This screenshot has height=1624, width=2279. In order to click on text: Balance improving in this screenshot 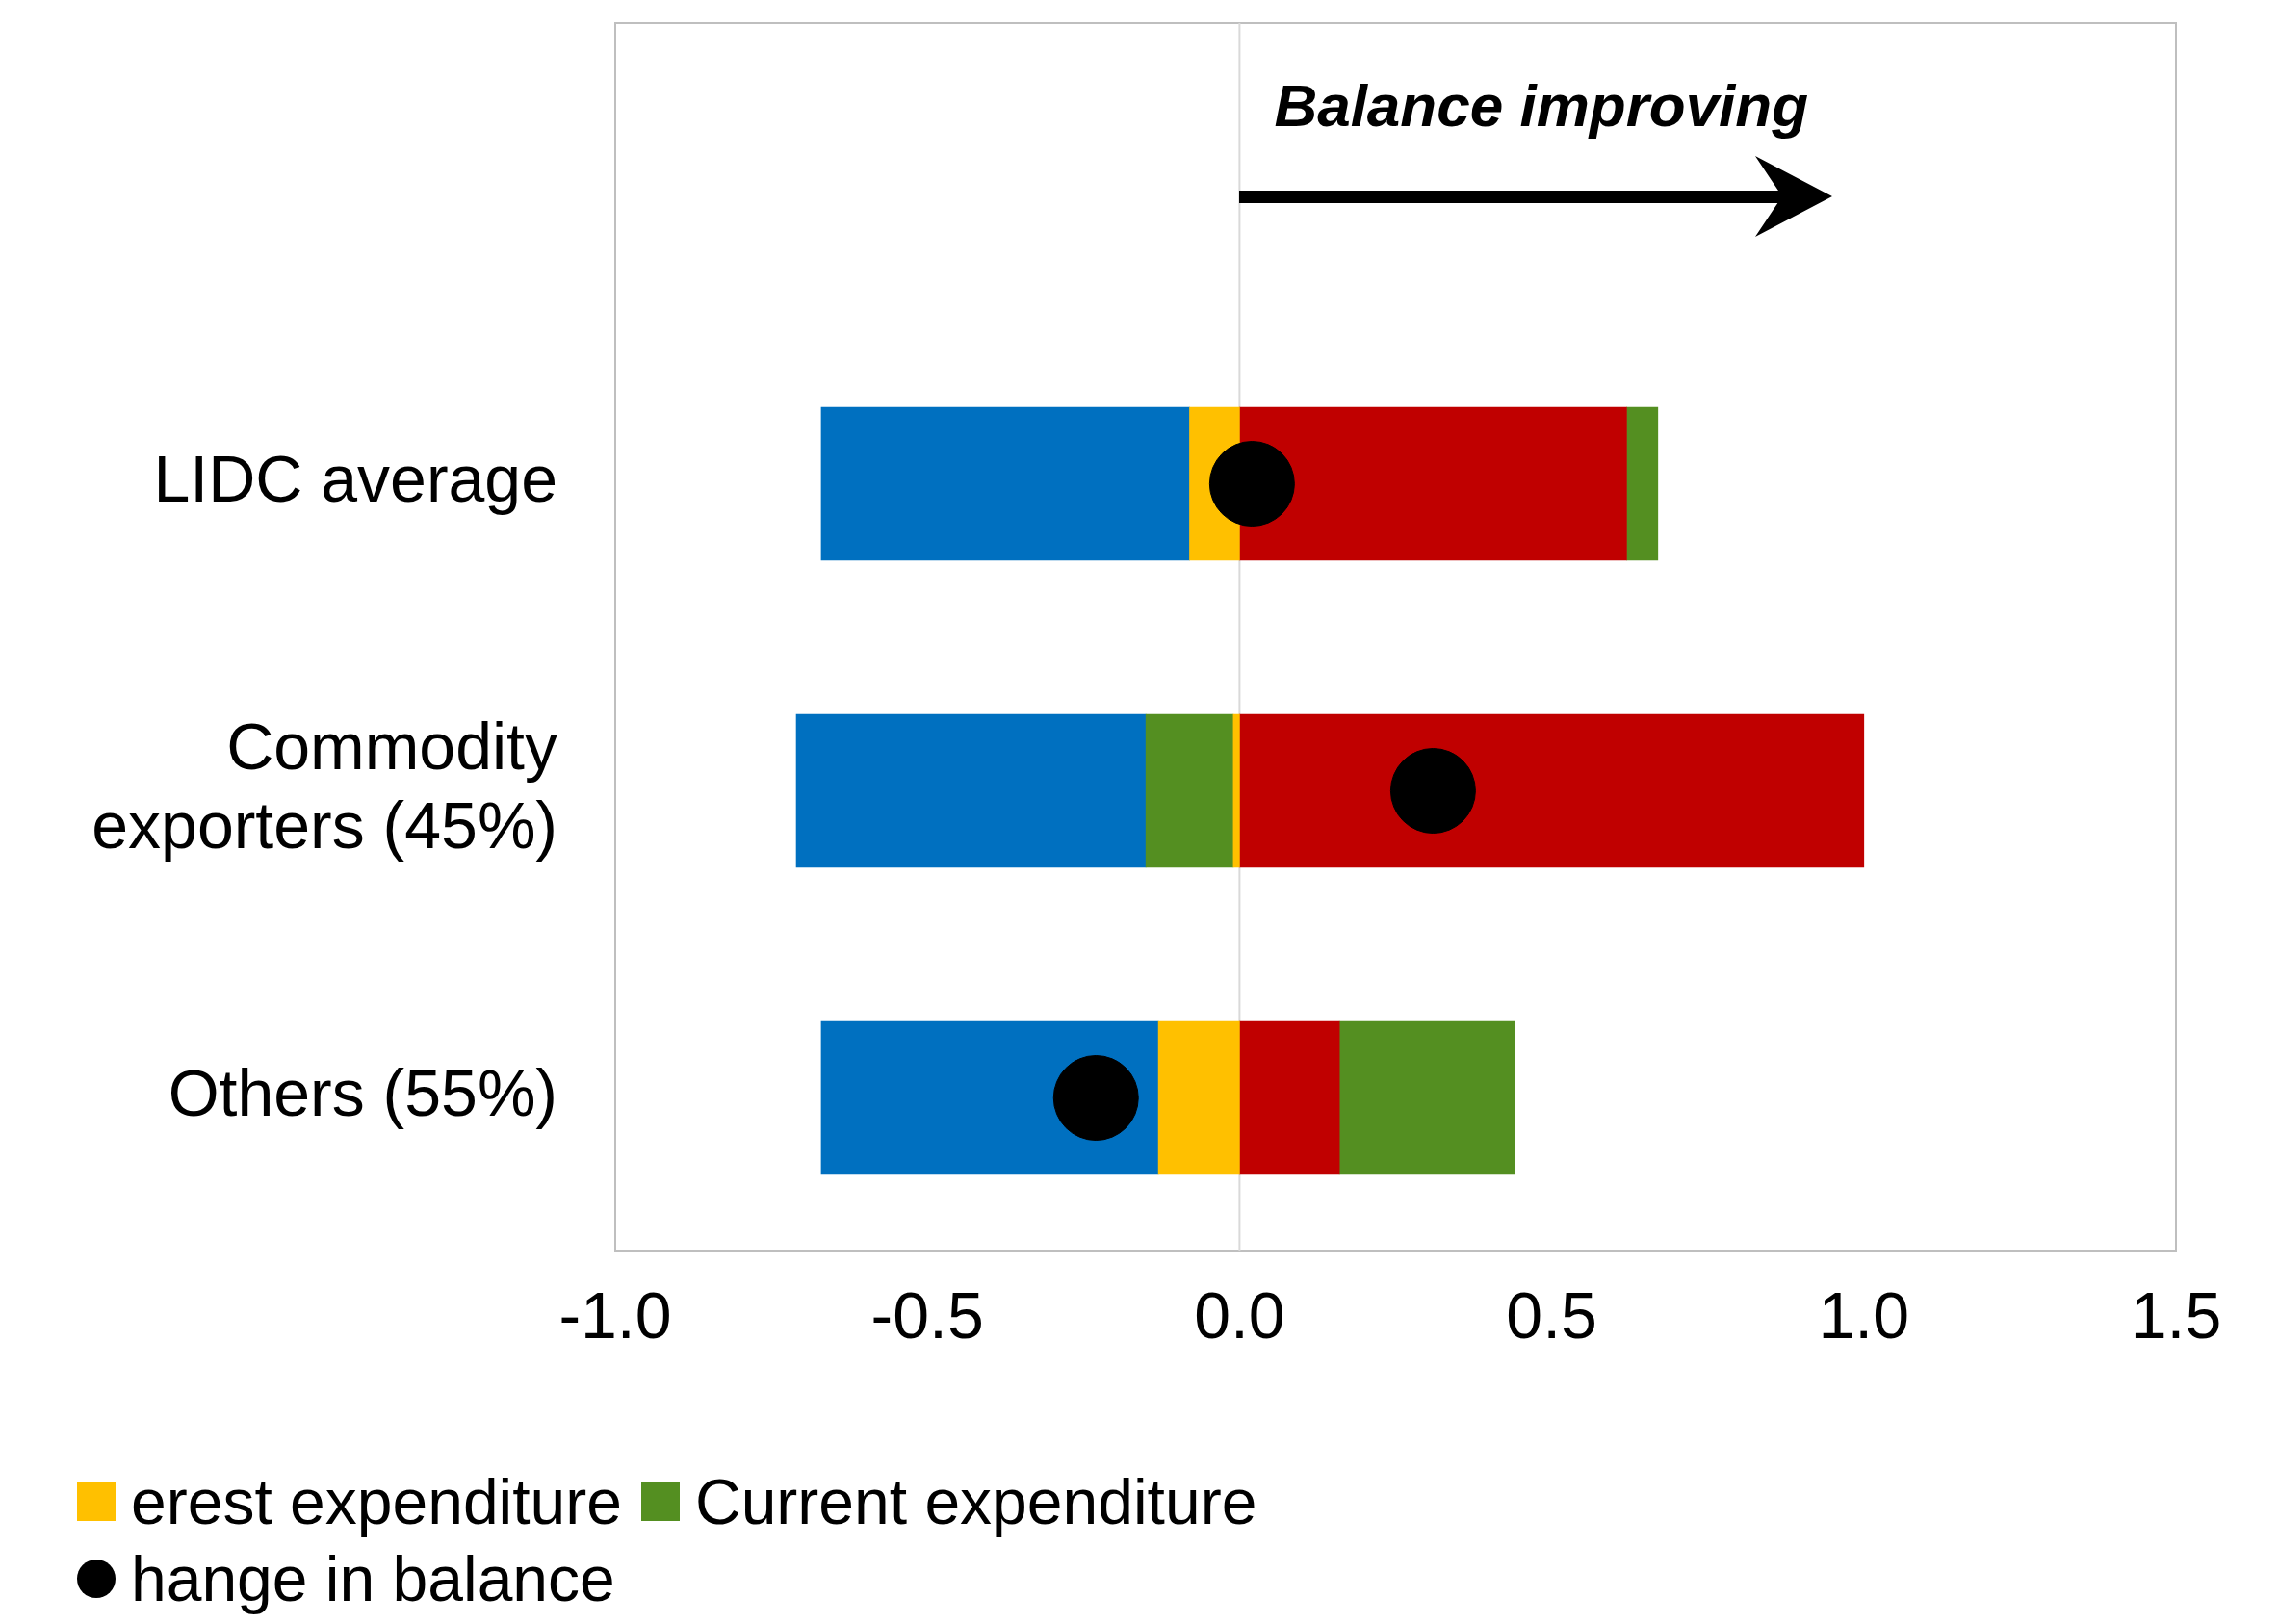, I will do `click(1542, 105)`.